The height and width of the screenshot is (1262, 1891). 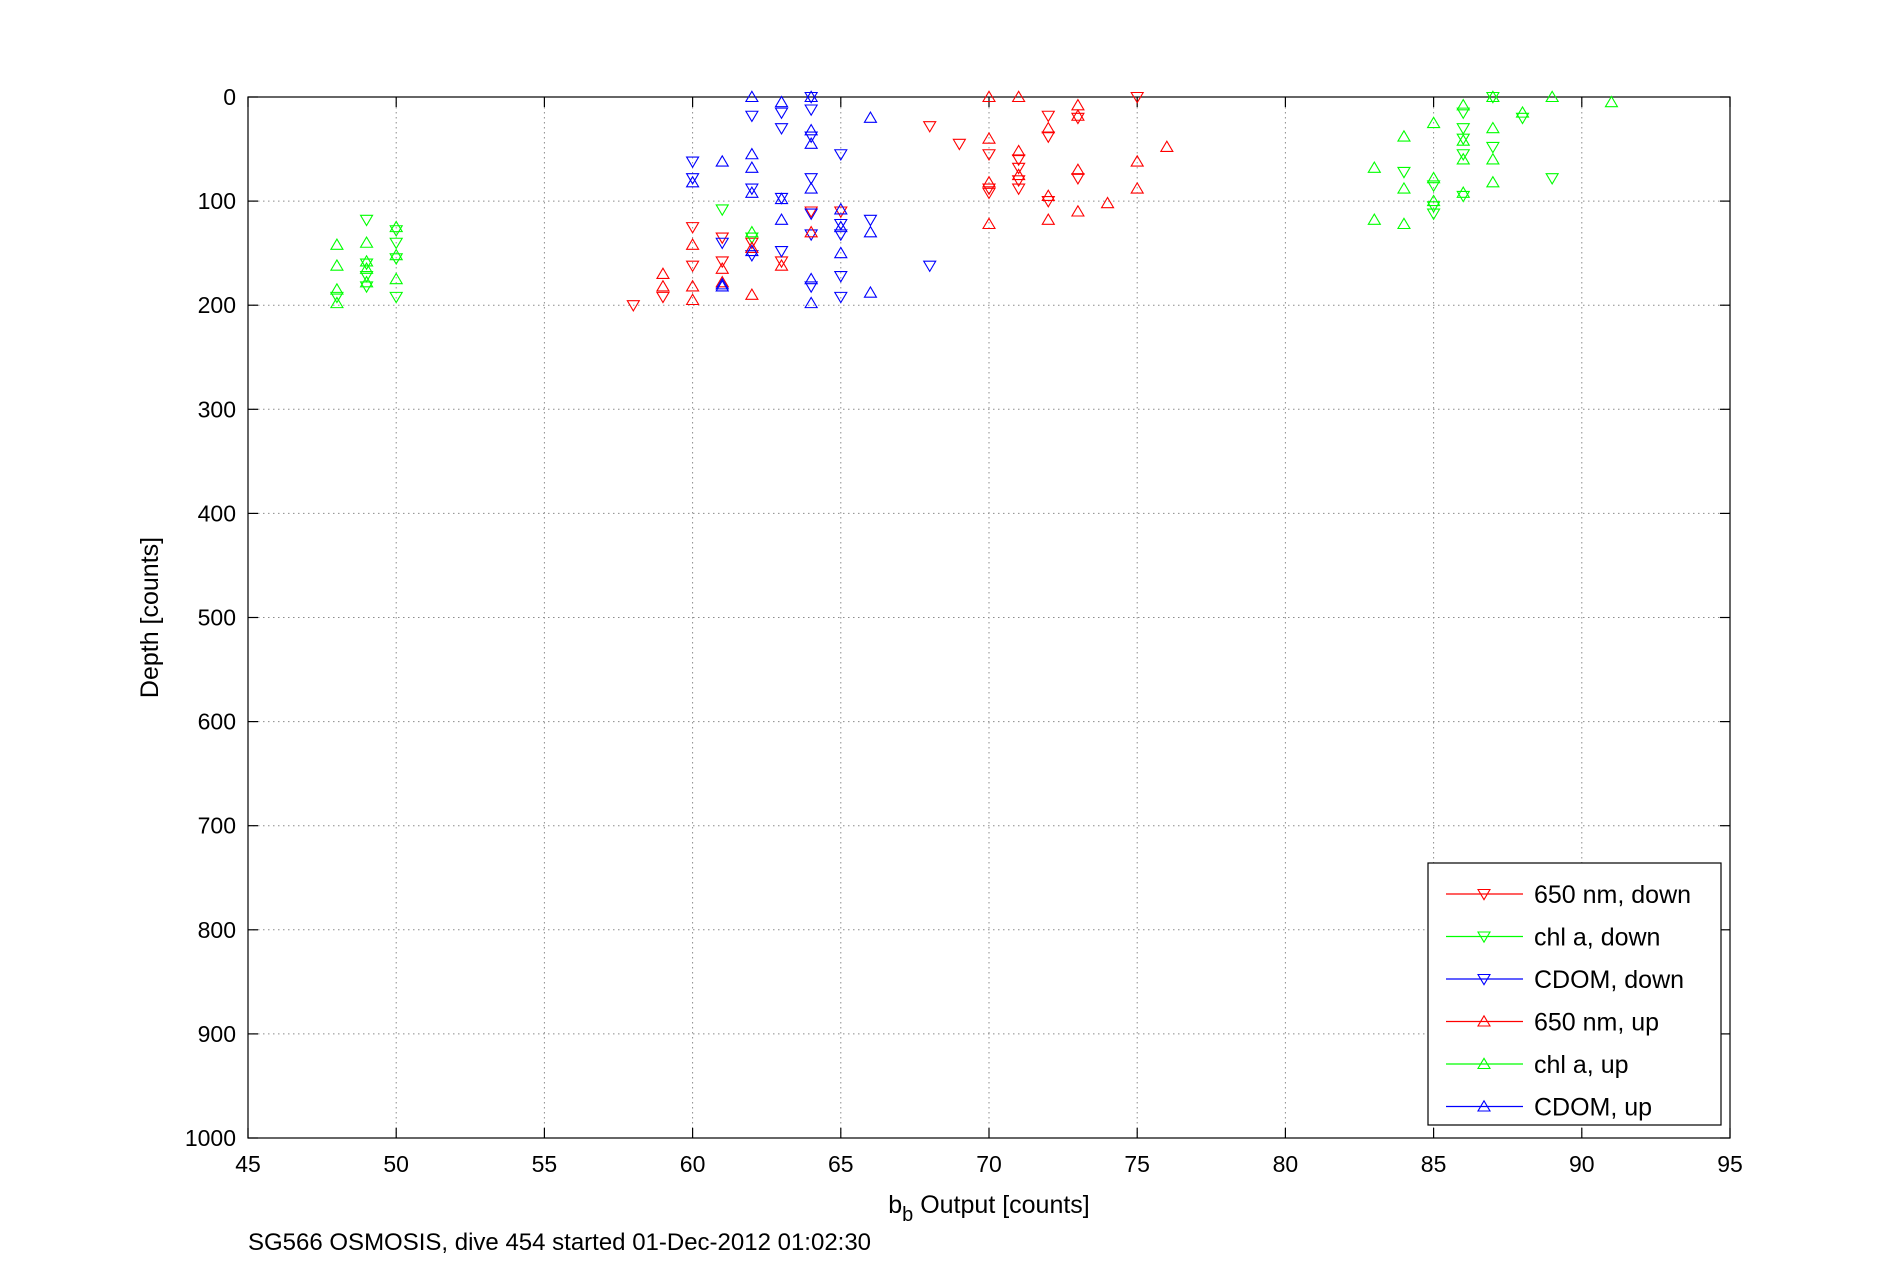 What do you see at coordinates (1553, 938) in the screenshot?
I see `legend-entry: chl a, down` at bounding box center [1553, 938].